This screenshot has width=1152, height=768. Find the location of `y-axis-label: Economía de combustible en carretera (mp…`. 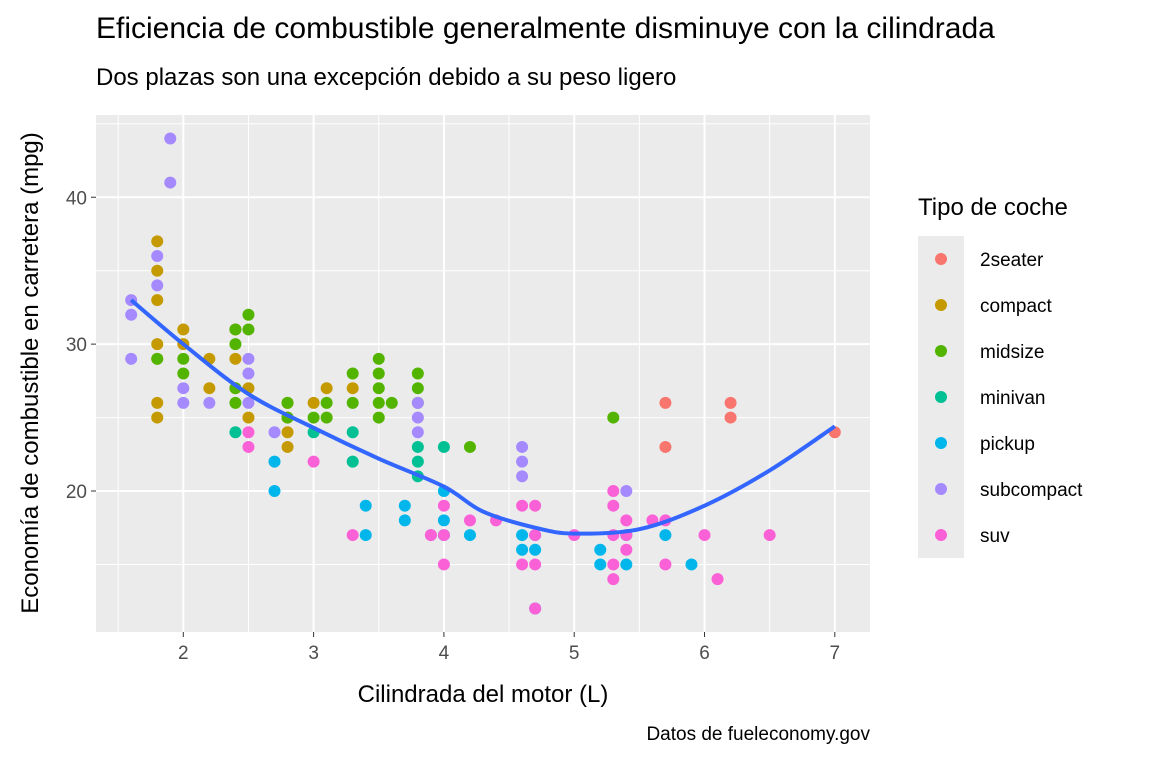

y-axis-label: Economía de combustible en carretera (mp… is located at coordinates (30, 373).